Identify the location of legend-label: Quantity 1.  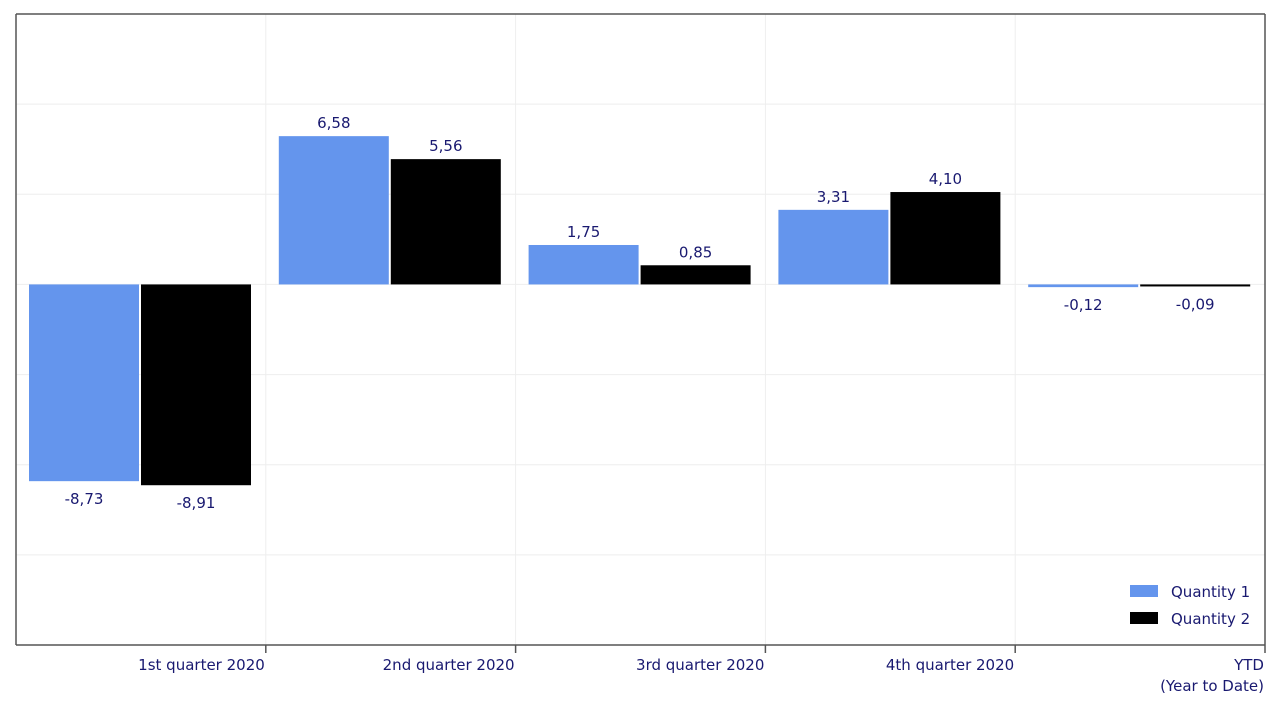
(1210, 592).